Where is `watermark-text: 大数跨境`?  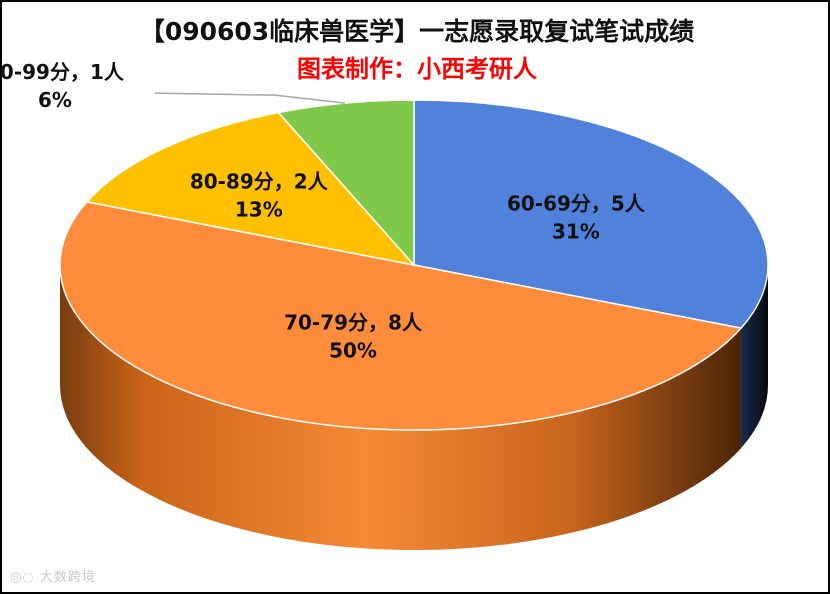
watermark-text: 大数跨境 is located at coordinates (67, 577).